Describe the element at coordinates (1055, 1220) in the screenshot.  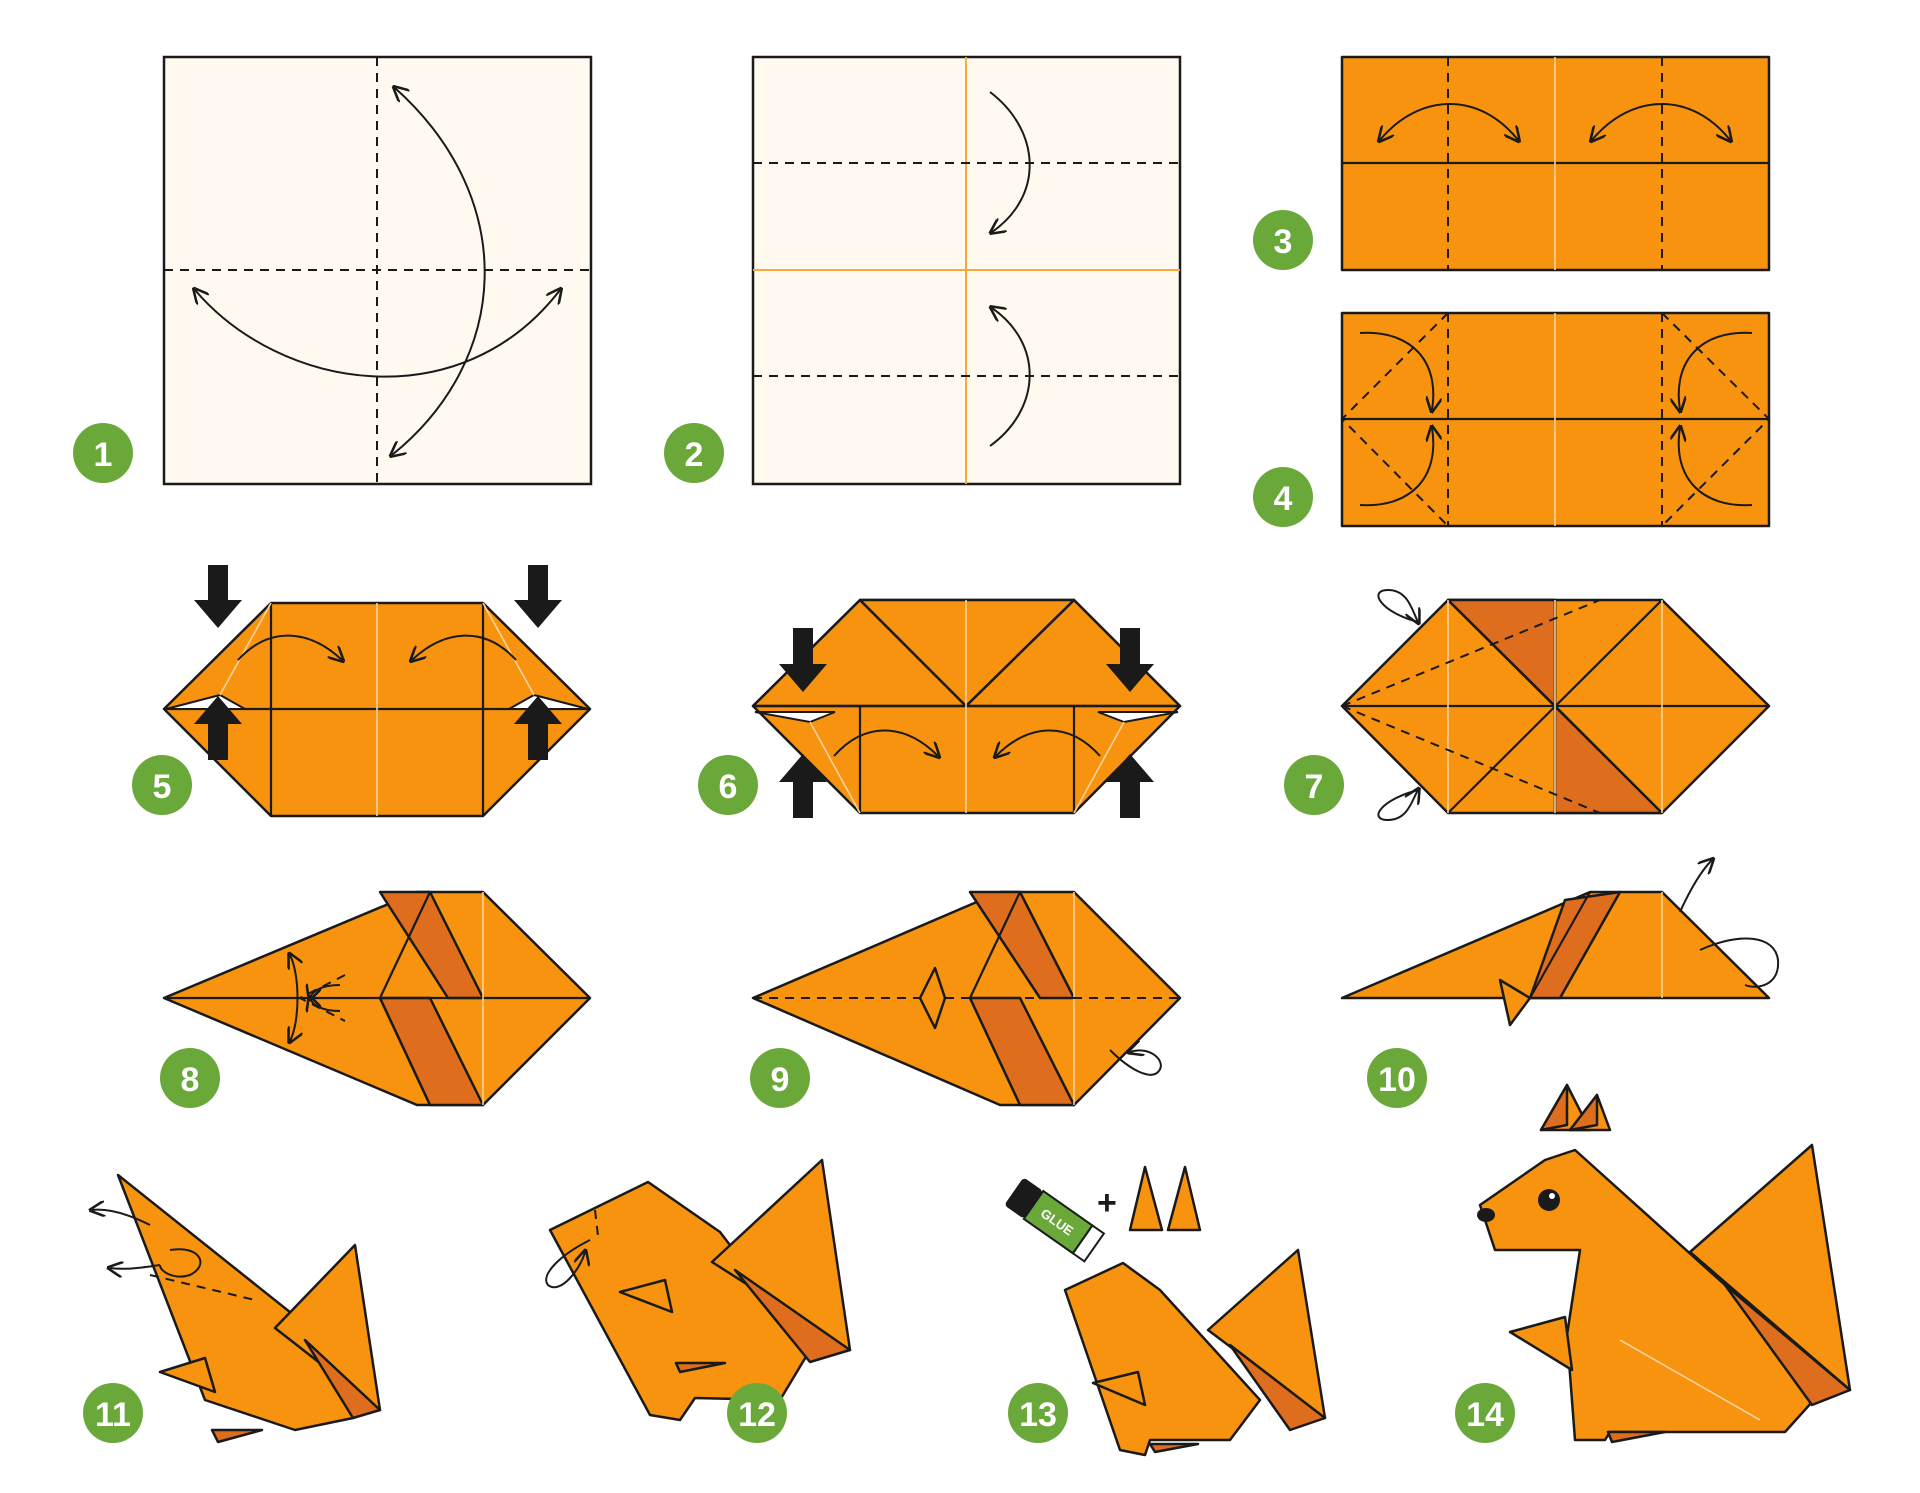
I see `glue-stick: GLUE` at that location.